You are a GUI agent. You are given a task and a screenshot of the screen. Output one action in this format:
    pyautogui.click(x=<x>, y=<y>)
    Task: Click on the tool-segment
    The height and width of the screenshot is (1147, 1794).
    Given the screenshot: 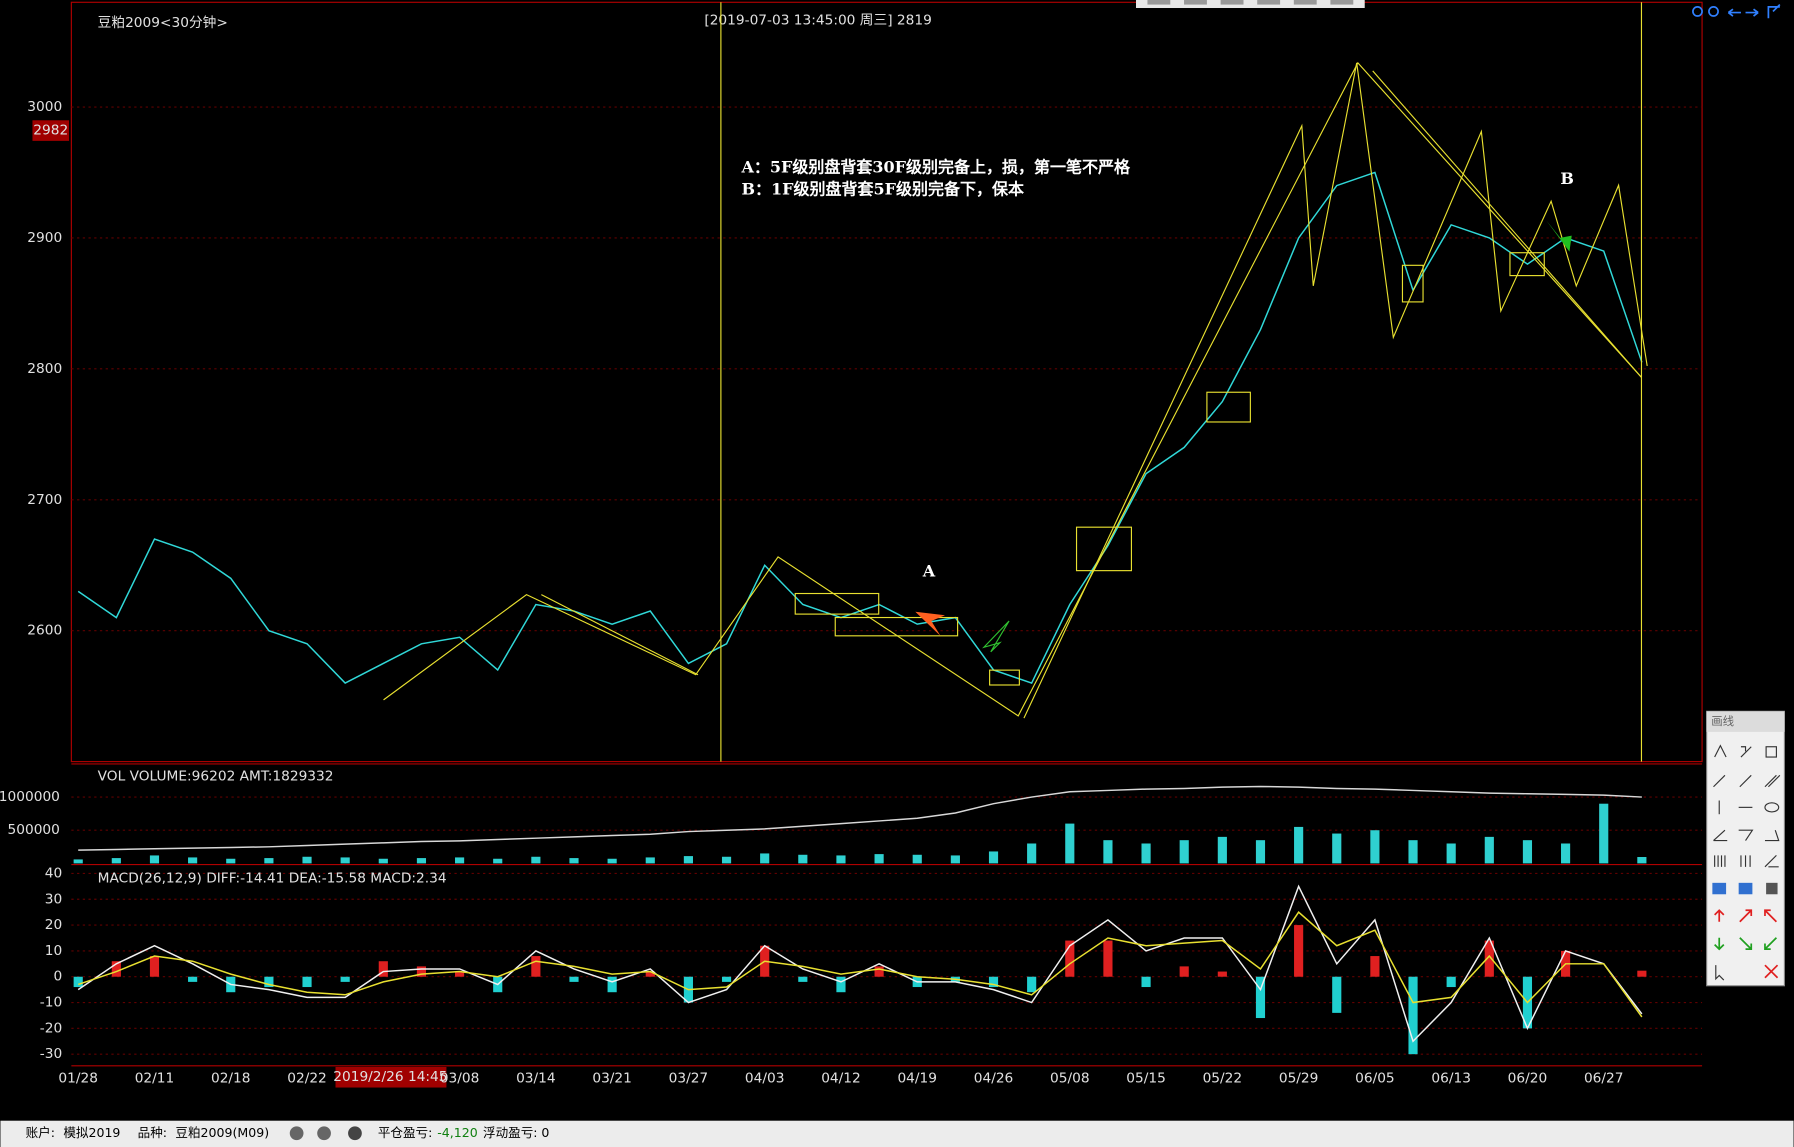 What is the action you would take?
    pyautogui.click(x=1719, y=781)
    